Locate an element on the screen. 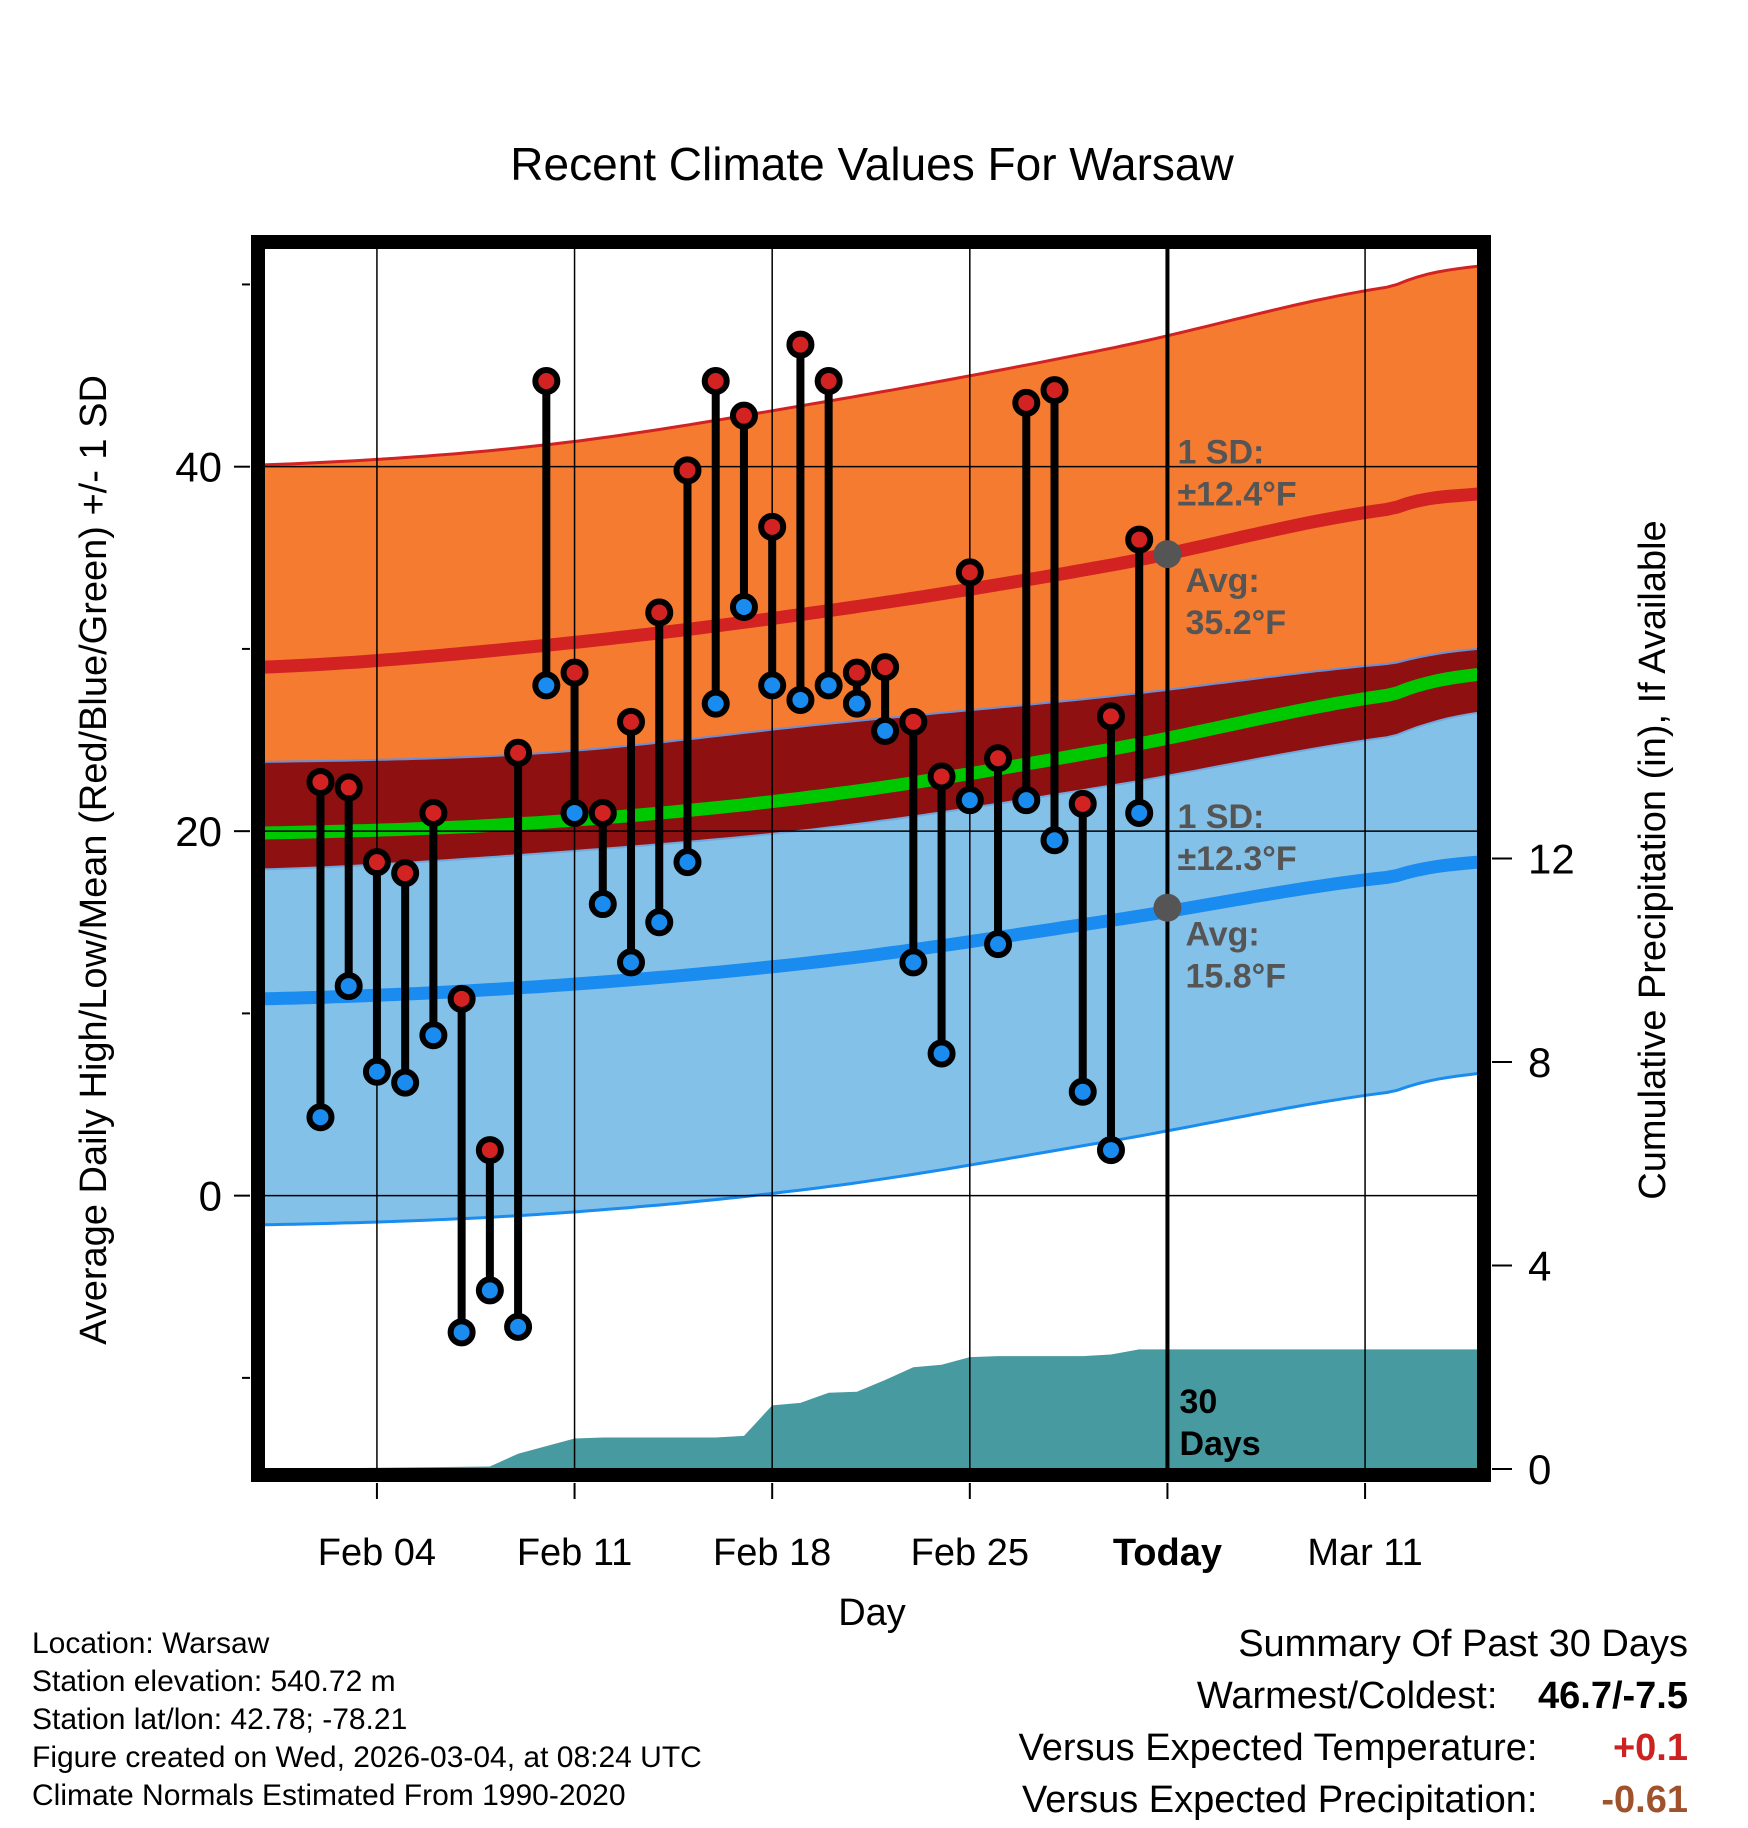 The height and width of the screenshot is (1828, 1748). low-upper-edge is located at coordinates (871, 791).